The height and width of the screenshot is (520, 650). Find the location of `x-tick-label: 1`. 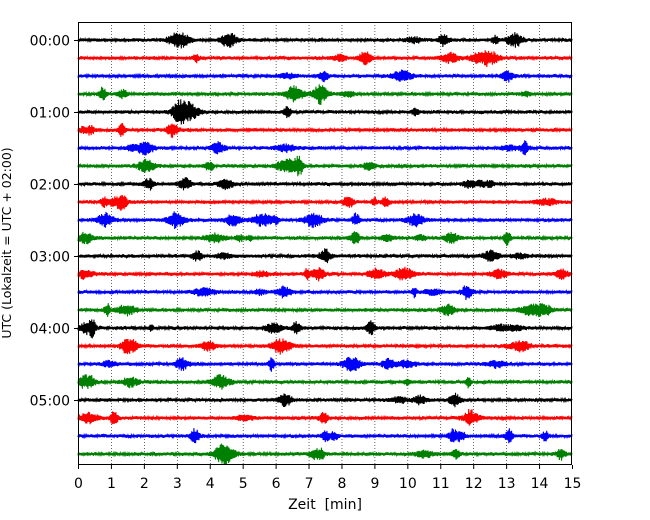

x-tick-label: 1 is located at coordinates (111, 484).